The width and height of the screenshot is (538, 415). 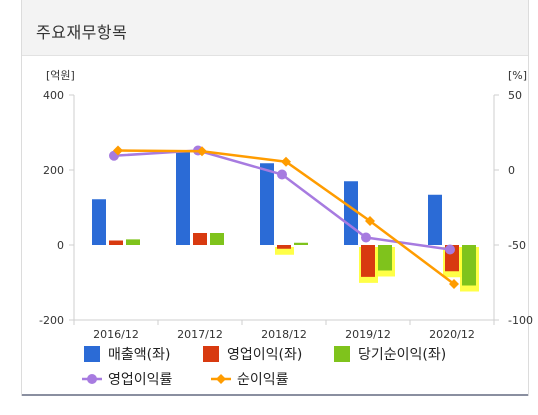 I want to click on left-tick-label: 200, so click(x=53, y=170).